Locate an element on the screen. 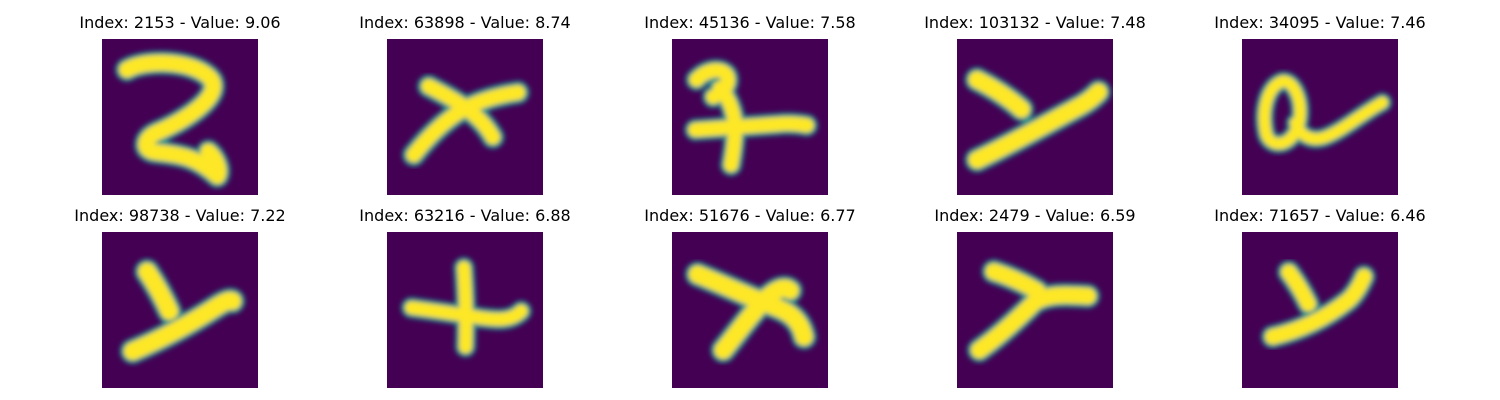  panel-title: Index: 2479 - Value: 6.59 is located at coordinates (1035, 215).